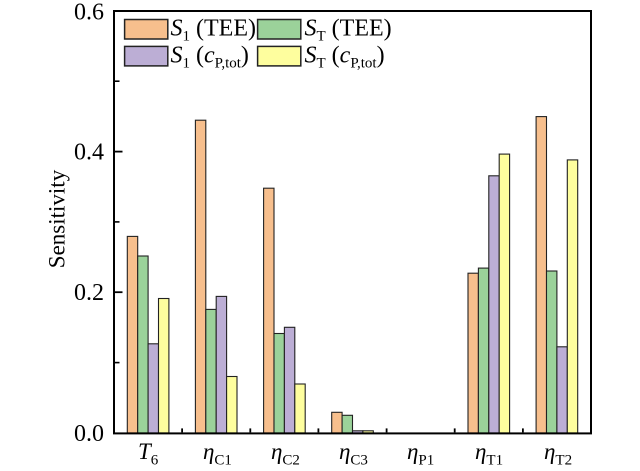 The image size is (640, 471). I want to click on svg-text: ST (TEE), so click(348, 30).